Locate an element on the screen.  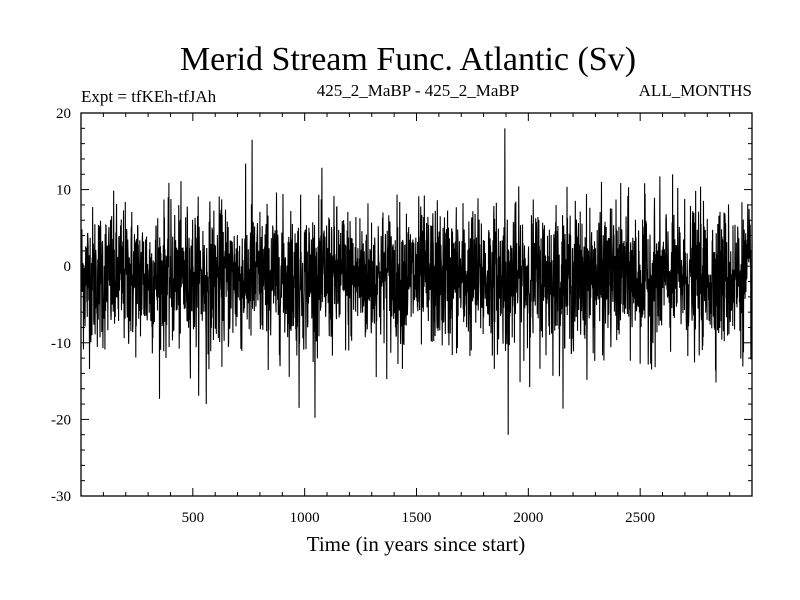
y-tick-label: -30 is located at coordinates (61, 497).